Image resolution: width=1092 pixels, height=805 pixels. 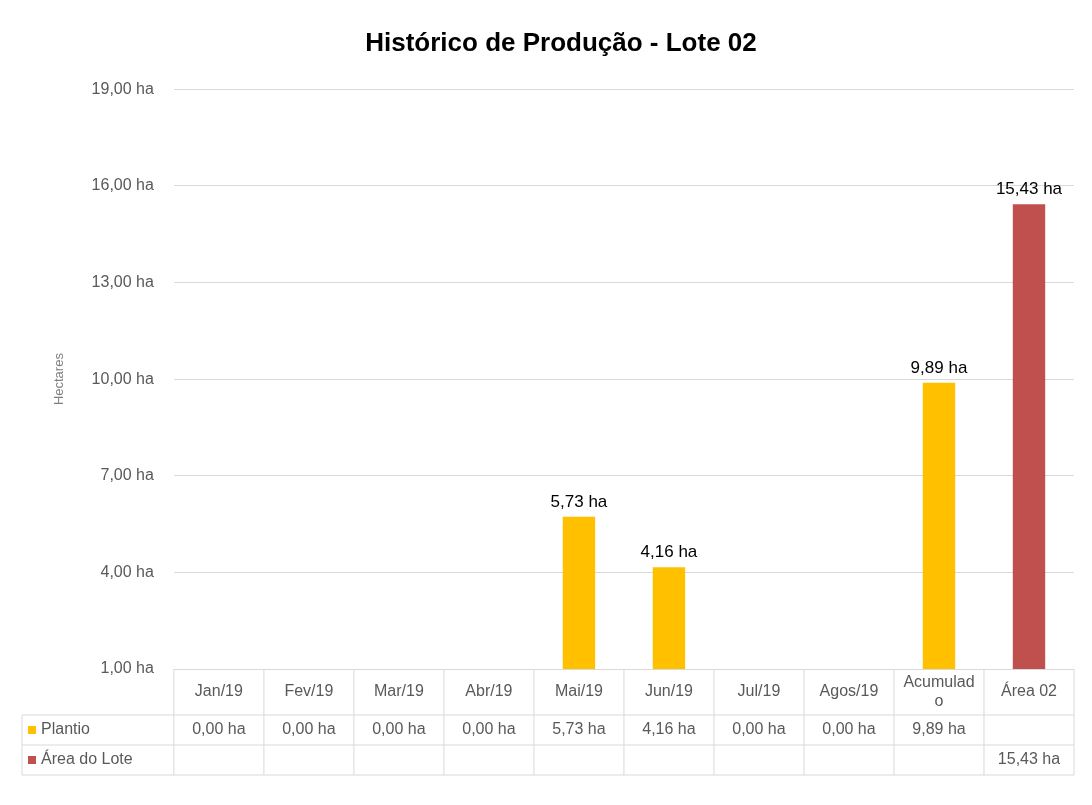 What do you see at coordinates (122, 88) in the screenshot?
I see `y-tick-label: 19,00 ha` at bounding box center [122, 88].